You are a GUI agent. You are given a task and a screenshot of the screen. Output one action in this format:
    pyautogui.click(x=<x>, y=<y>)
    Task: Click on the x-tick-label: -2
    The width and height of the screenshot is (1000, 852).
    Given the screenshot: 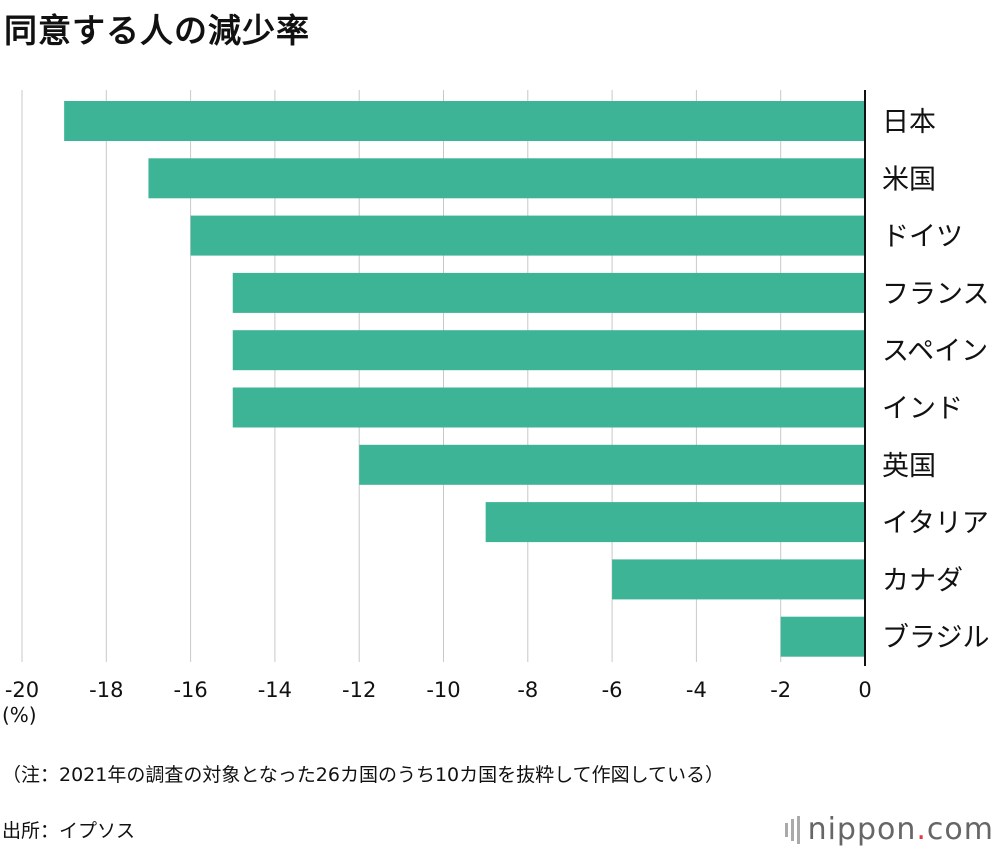 What is the action you would take?
    pyautogui.click(x=780, y=690)
    